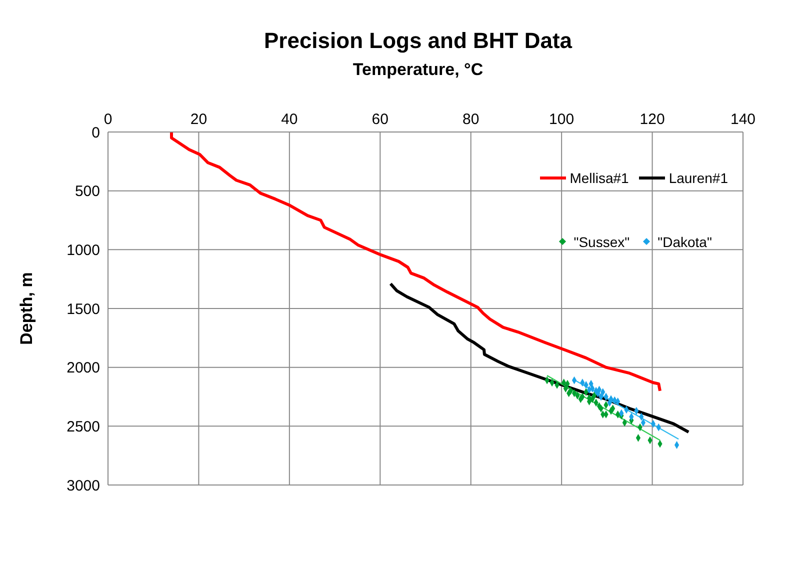  What do you see at coordinates (83, 427) in the screenshot?
I see `y-tick-label: 2500` at bounding box center [83, 427].